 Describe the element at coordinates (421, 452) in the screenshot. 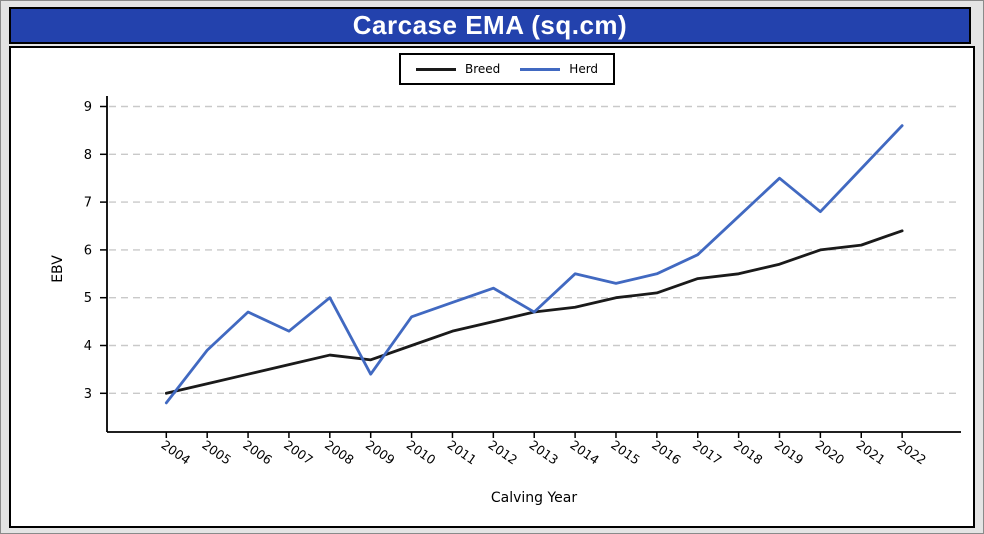

I see `svg-text: 2010` at that location.